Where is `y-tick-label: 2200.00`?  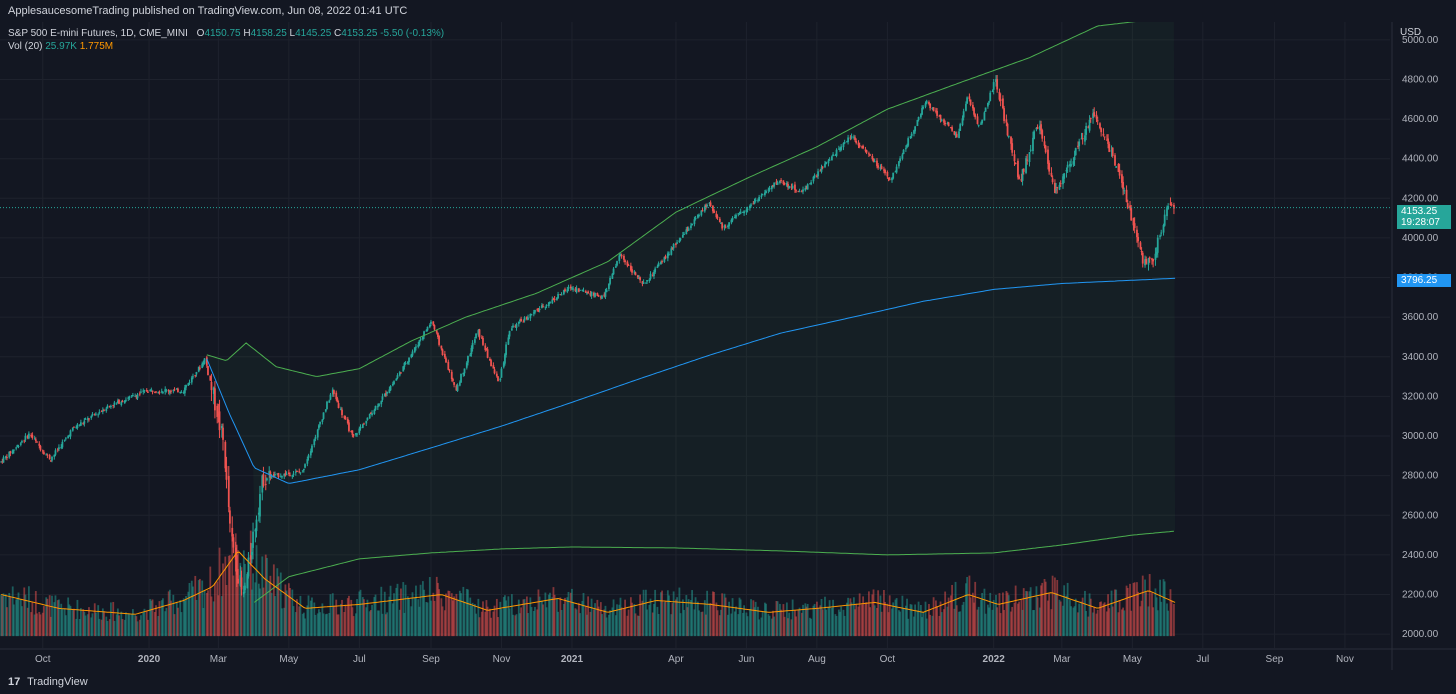
y-tick-label: 2200.00 is located at coordinates (1420, 595).